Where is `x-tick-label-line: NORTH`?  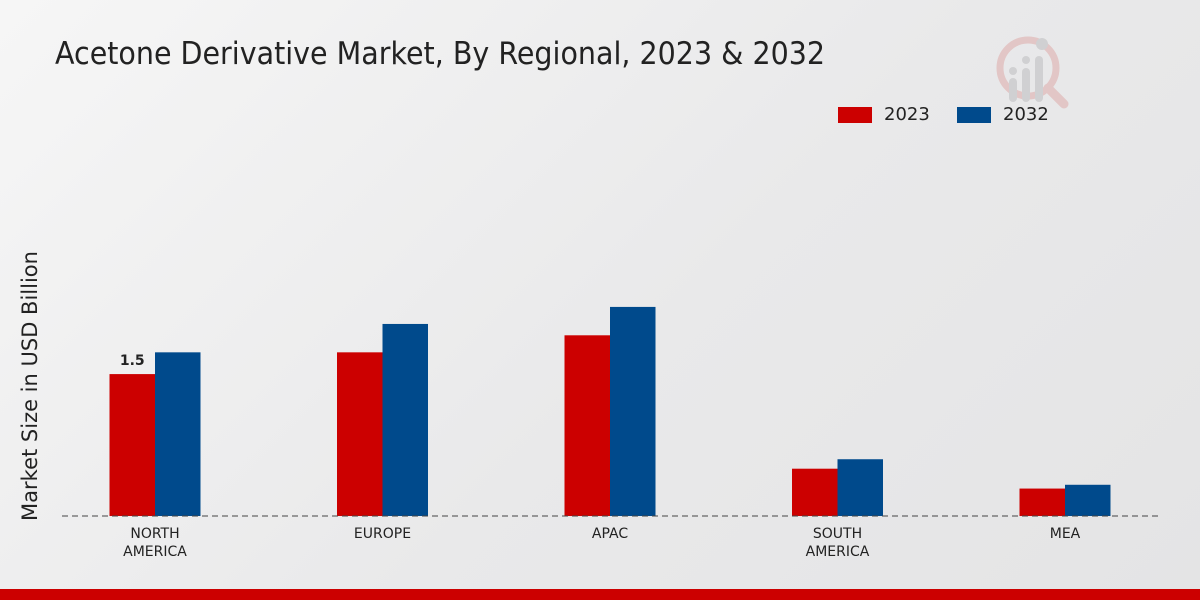
x-tick-label-line: NORTH is located at coordinates (154, 534).